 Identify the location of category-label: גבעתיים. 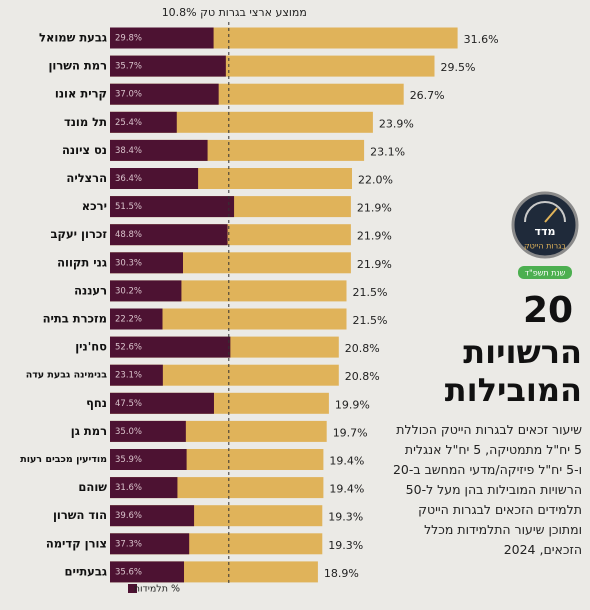
(86, 571).